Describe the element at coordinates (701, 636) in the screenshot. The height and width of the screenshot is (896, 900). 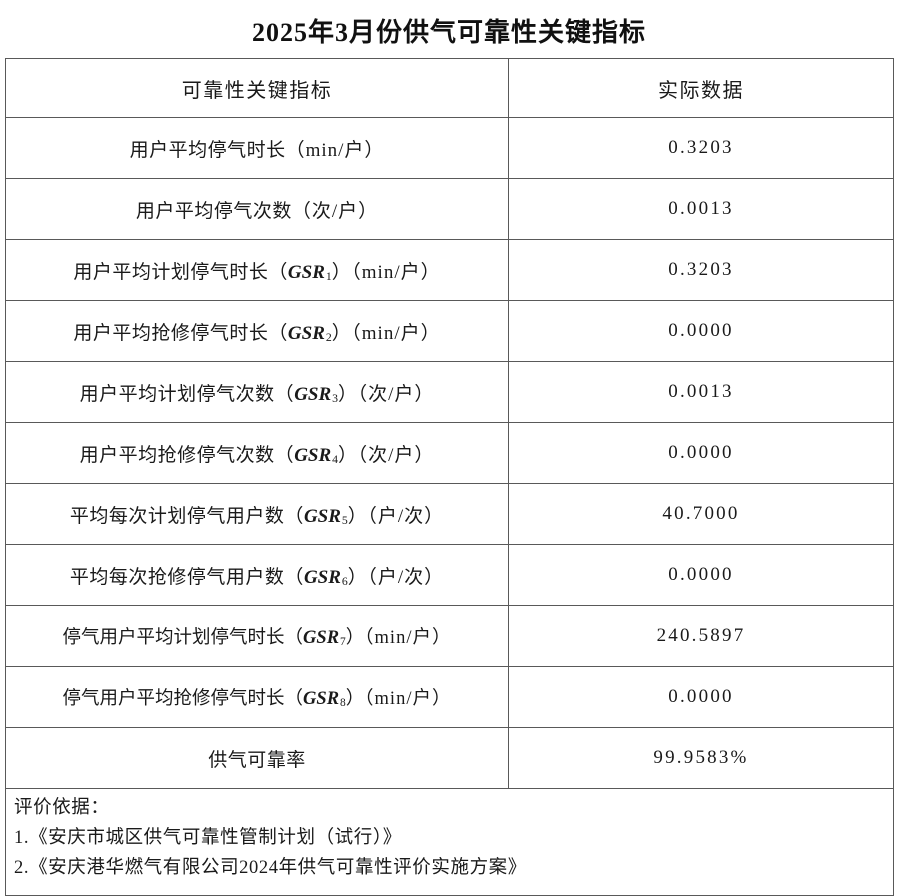
I see `indicator-value-cell: 240.5897` at that location.